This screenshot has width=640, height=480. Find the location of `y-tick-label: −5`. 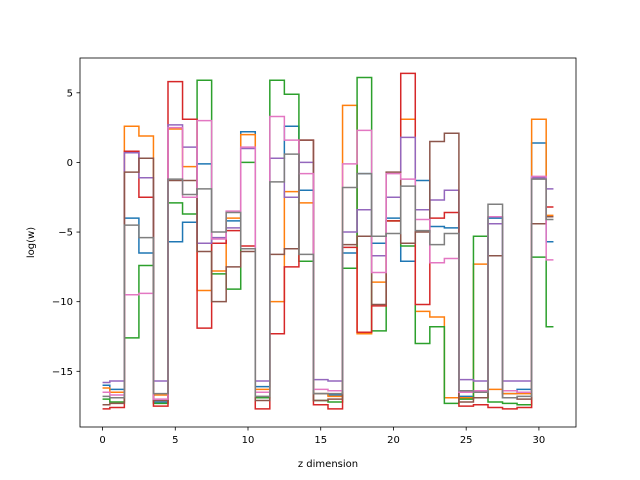

y-tick-label: −5 is located at coordinates (65, 233).